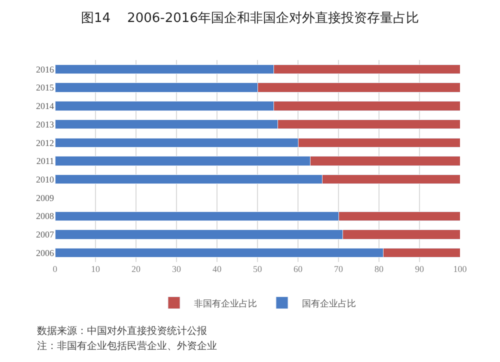 The height and width of the screenshot is (362, 500). What do you see at coordinates (122, 331) in the screenshot?
I see `source-note: 数据来源：中国对外直接投资统计公报` at bounding box center [122, 331].